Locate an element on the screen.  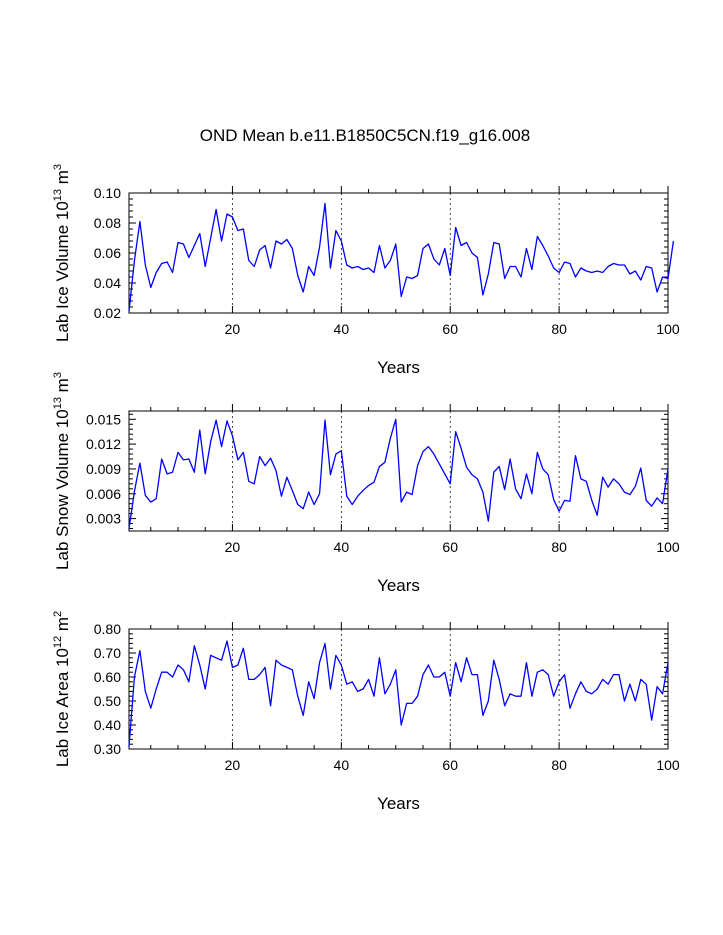
y-tick-label: 0.006 is located at coordinates (103, 494).